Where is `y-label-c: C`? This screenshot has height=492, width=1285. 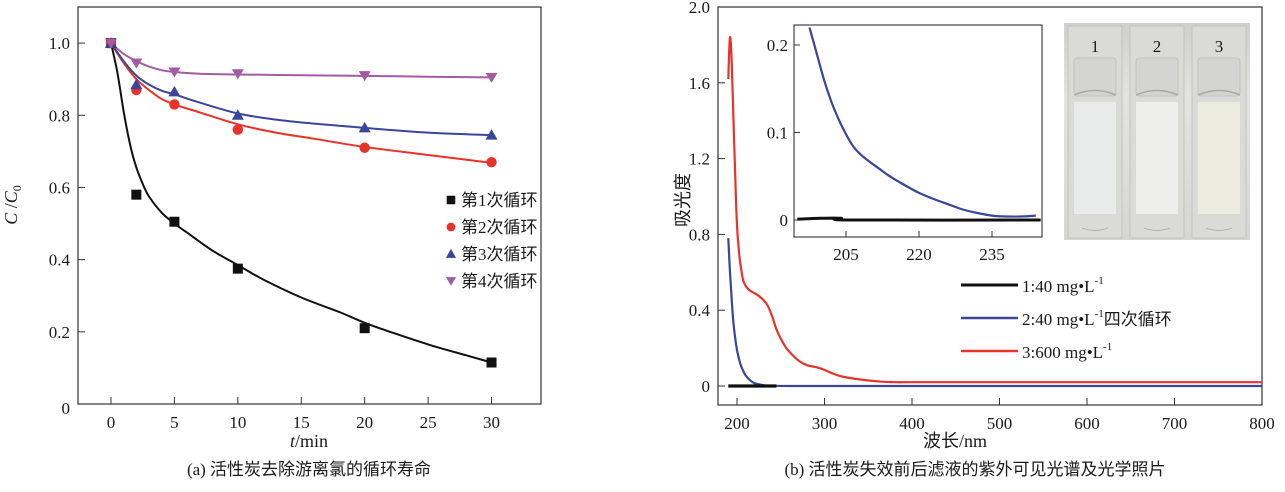 y-label-c: C is located at coordinates (11, 218).